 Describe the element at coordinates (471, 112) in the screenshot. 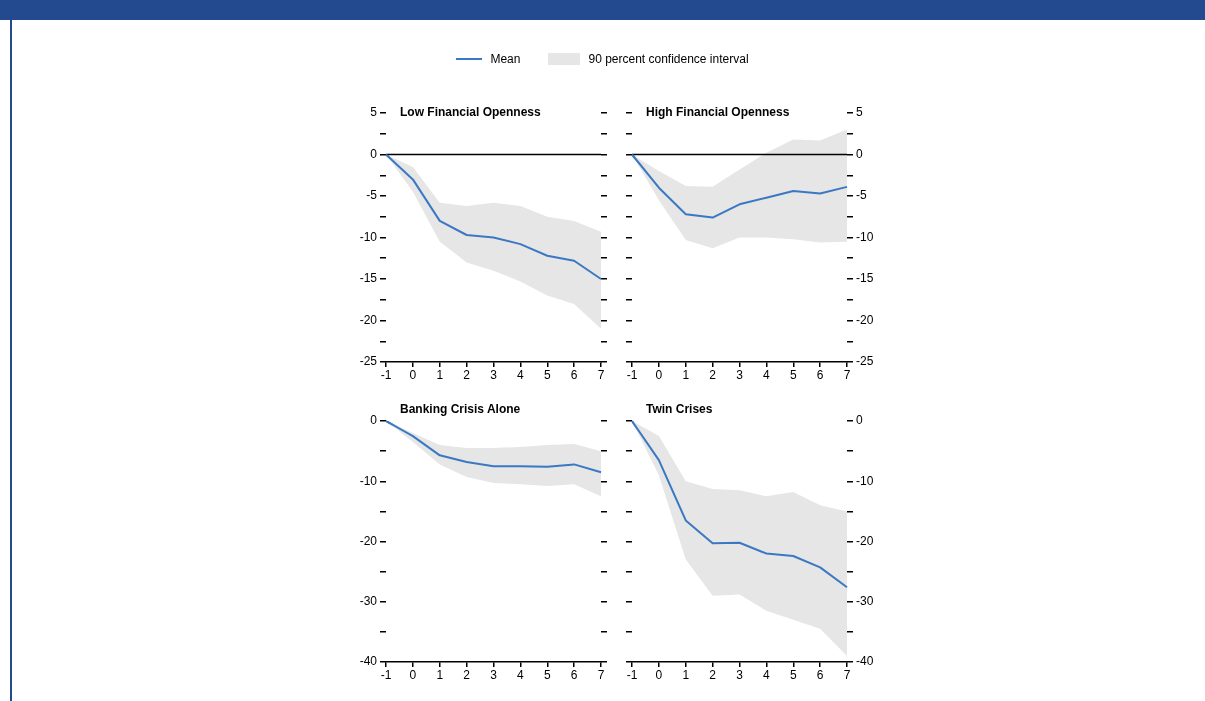

I see `chart-title: Low Financial Openness` at that location.